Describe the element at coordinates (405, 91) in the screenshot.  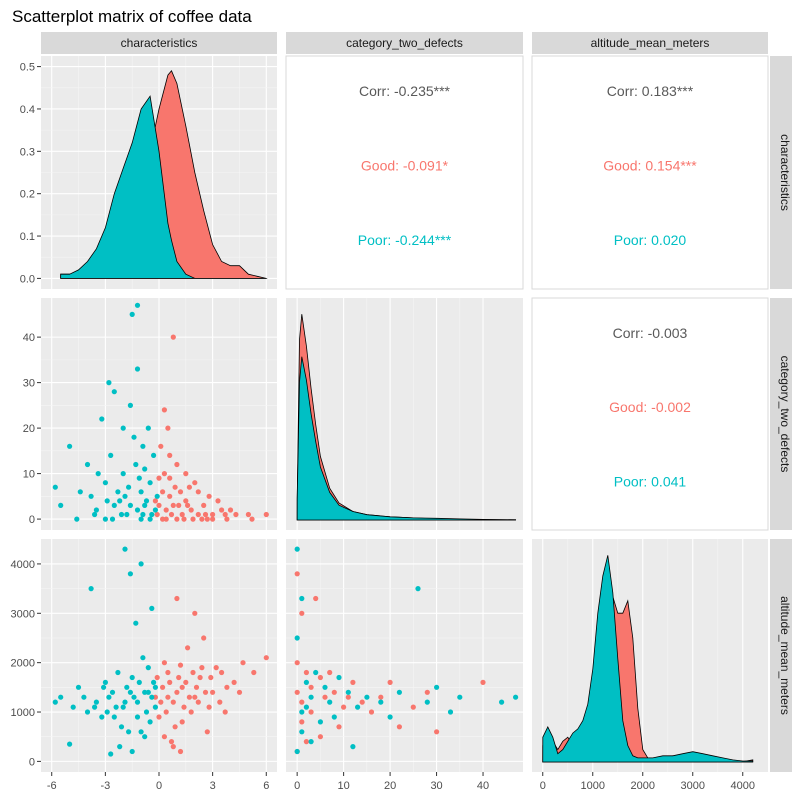
I see `corr-overall: Corr: -0.235***` at that location.